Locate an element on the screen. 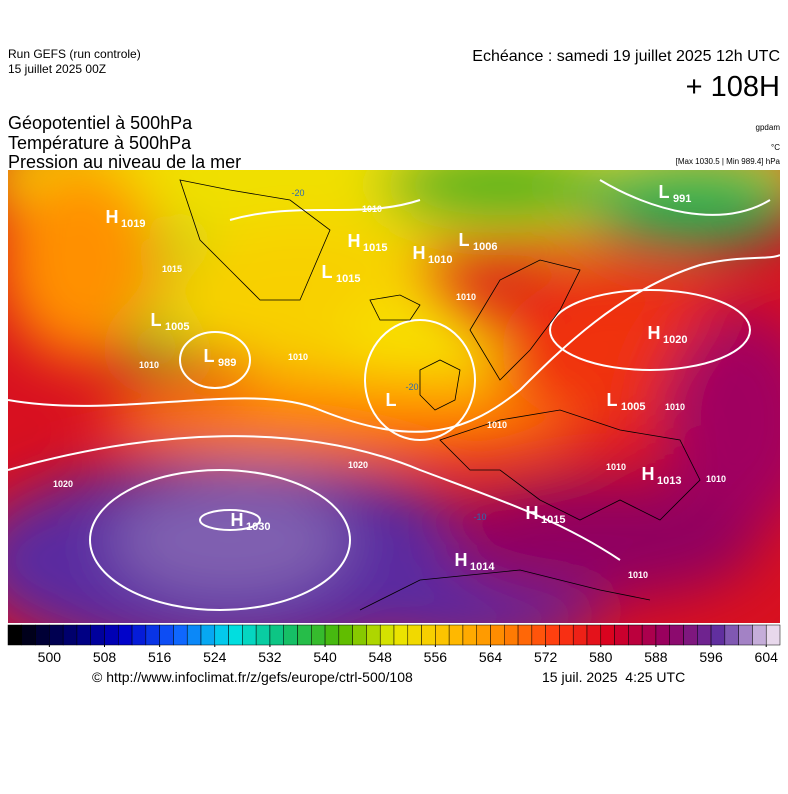 The image size is (788, 794). colorbar-tick-label: 524 is located at coordinates (215, 657).